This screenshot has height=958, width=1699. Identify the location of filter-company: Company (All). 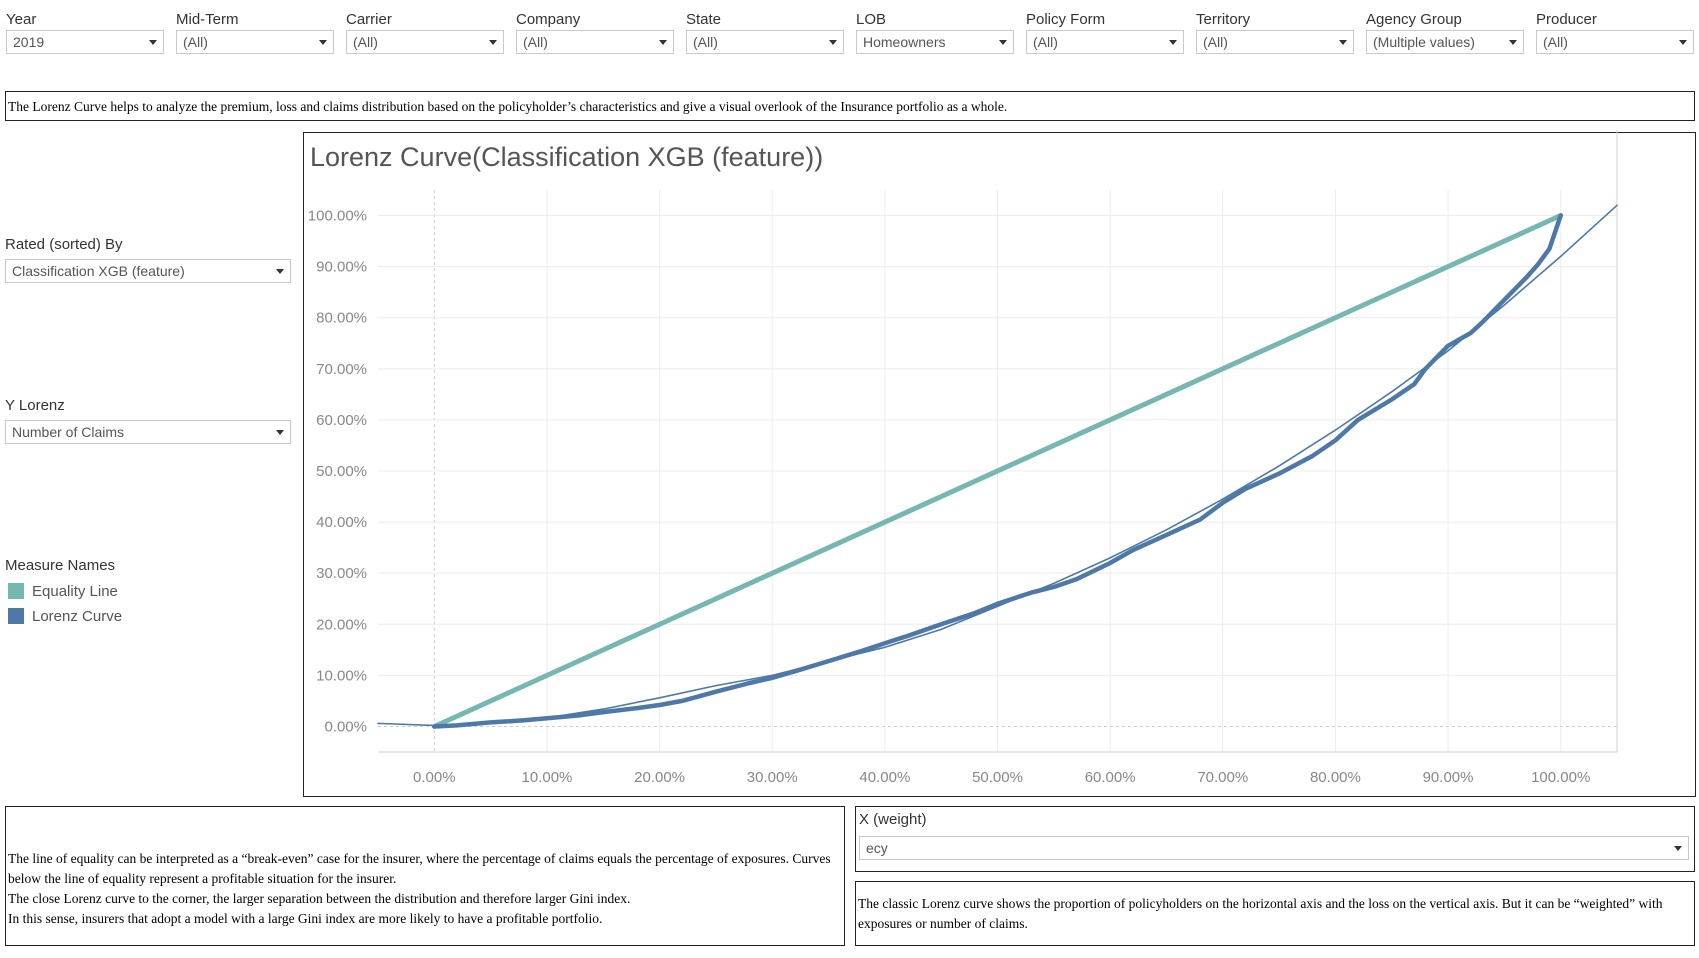
(595, 32).